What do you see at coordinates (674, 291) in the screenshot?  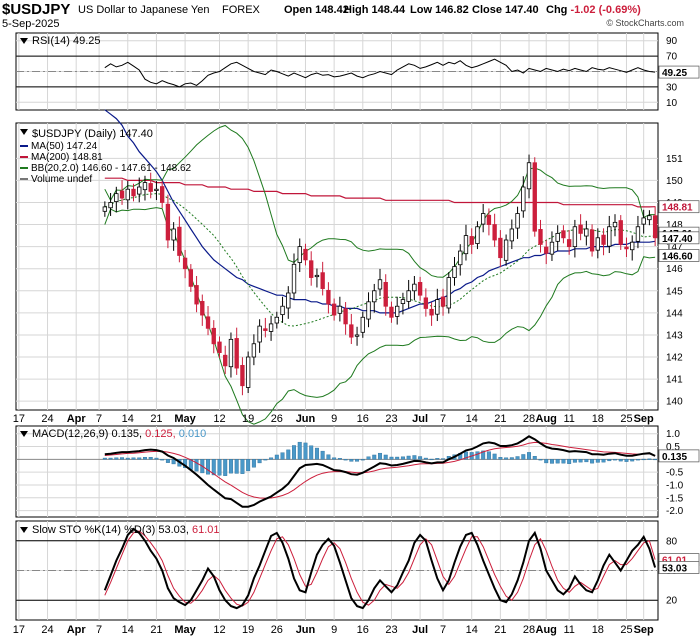 I see `y-tick-label: 145` at bounding box center [674, 291].